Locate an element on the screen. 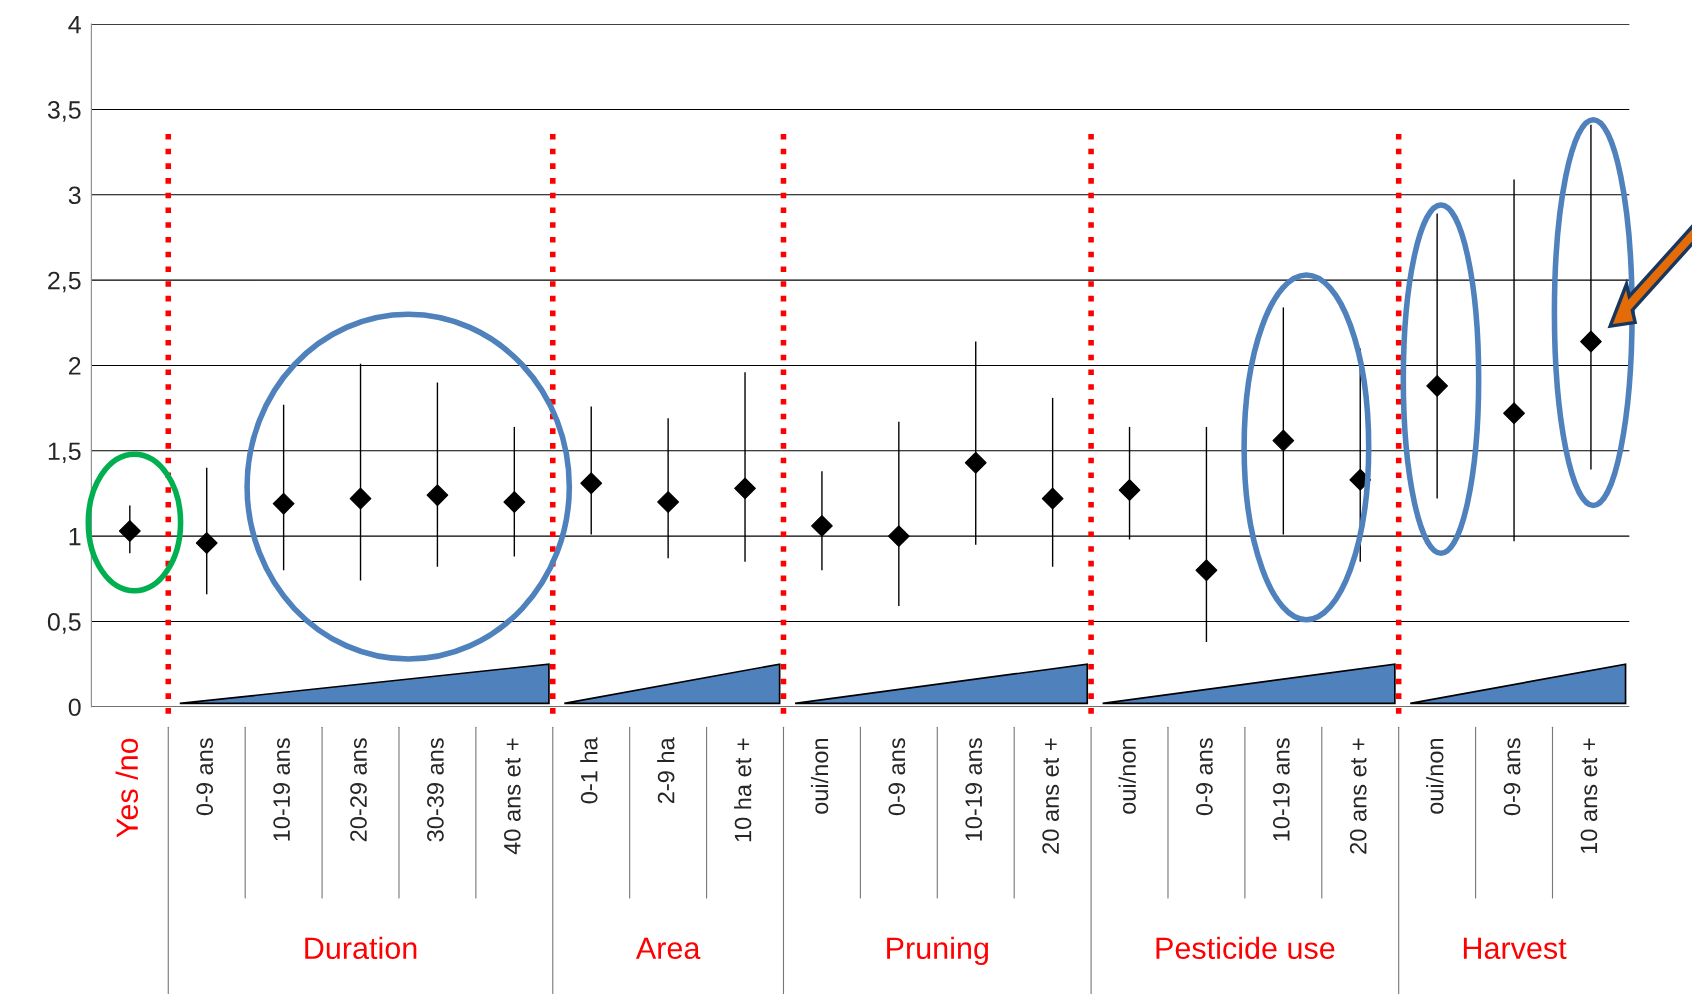 Image resolution: width=1692 pixels, height=1004 pixels. y-tick-label: 1 is located at coordinates (75, 537).